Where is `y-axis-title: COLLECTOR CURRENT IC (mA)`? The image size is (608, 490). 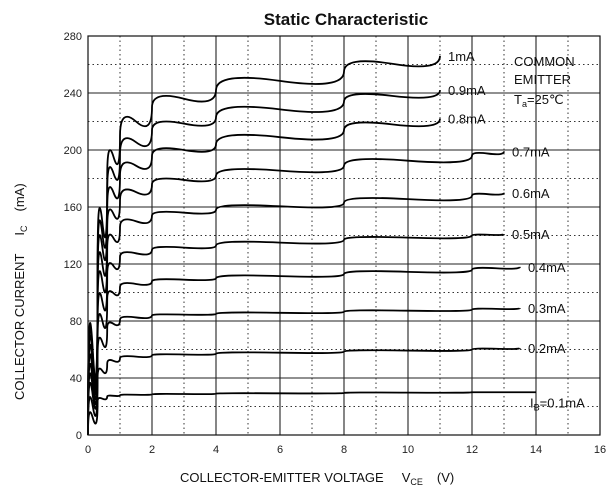
y-axis-title: COLLECTOR CURRENT IC (mA) is located at coordinates (20, 291).